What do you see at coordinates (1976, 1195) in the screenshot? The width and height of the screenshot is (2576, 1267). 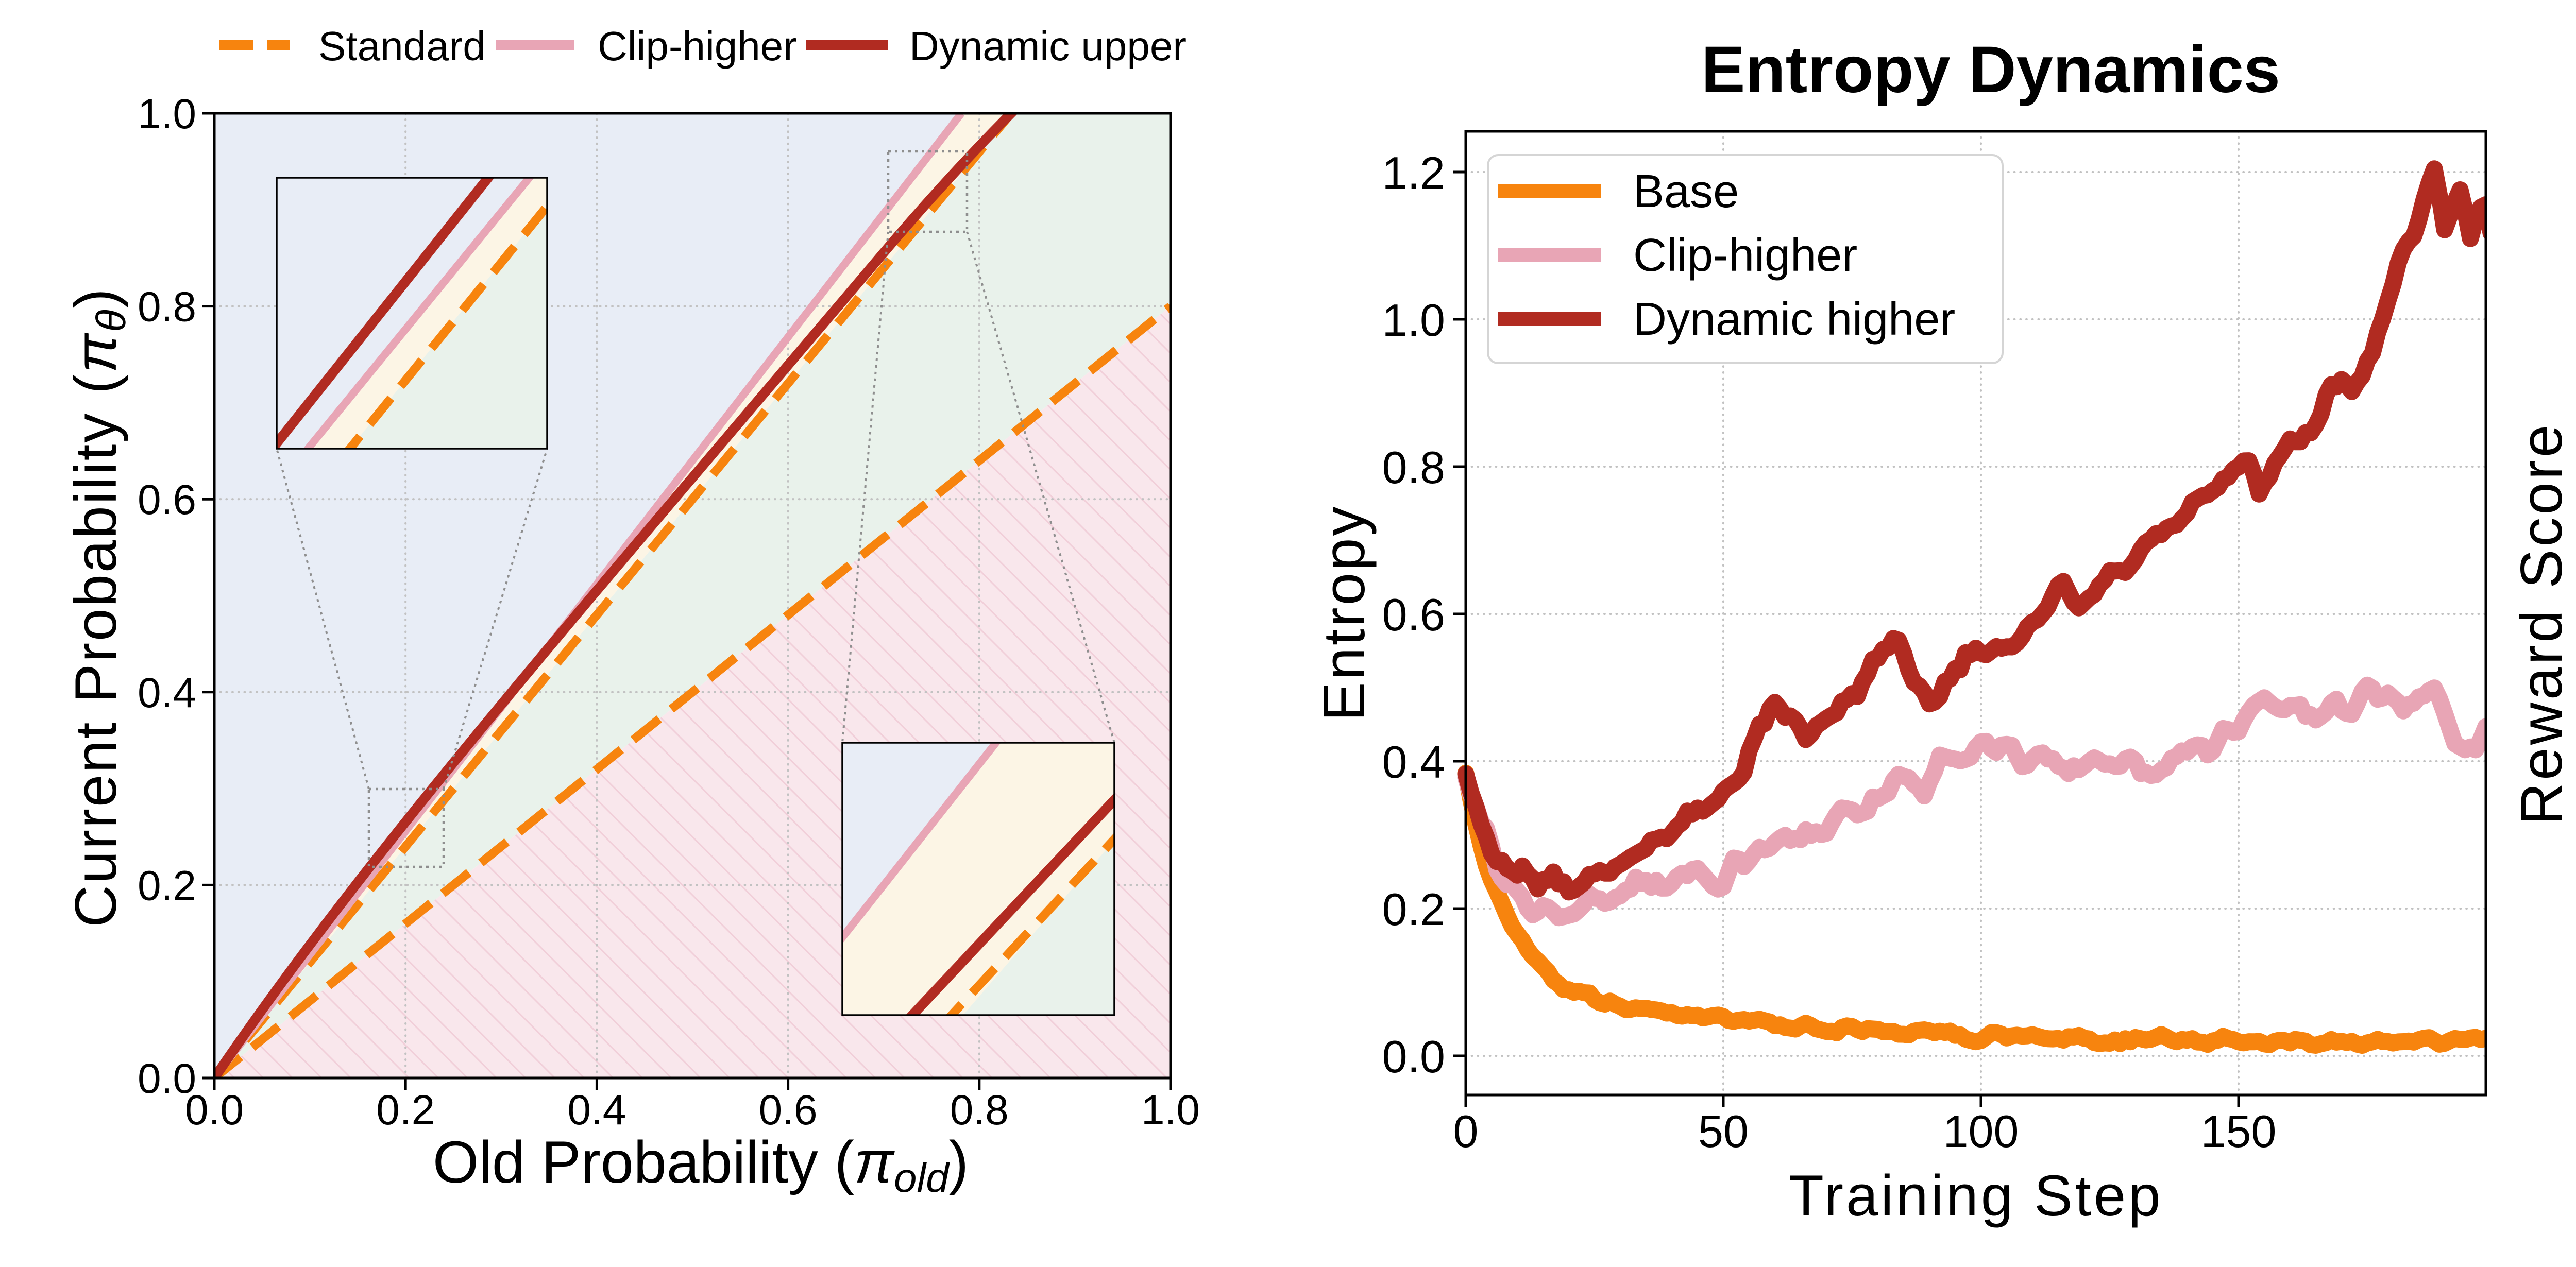 I see `svg-text: Training Step` at bounding box center [1976, 1195].